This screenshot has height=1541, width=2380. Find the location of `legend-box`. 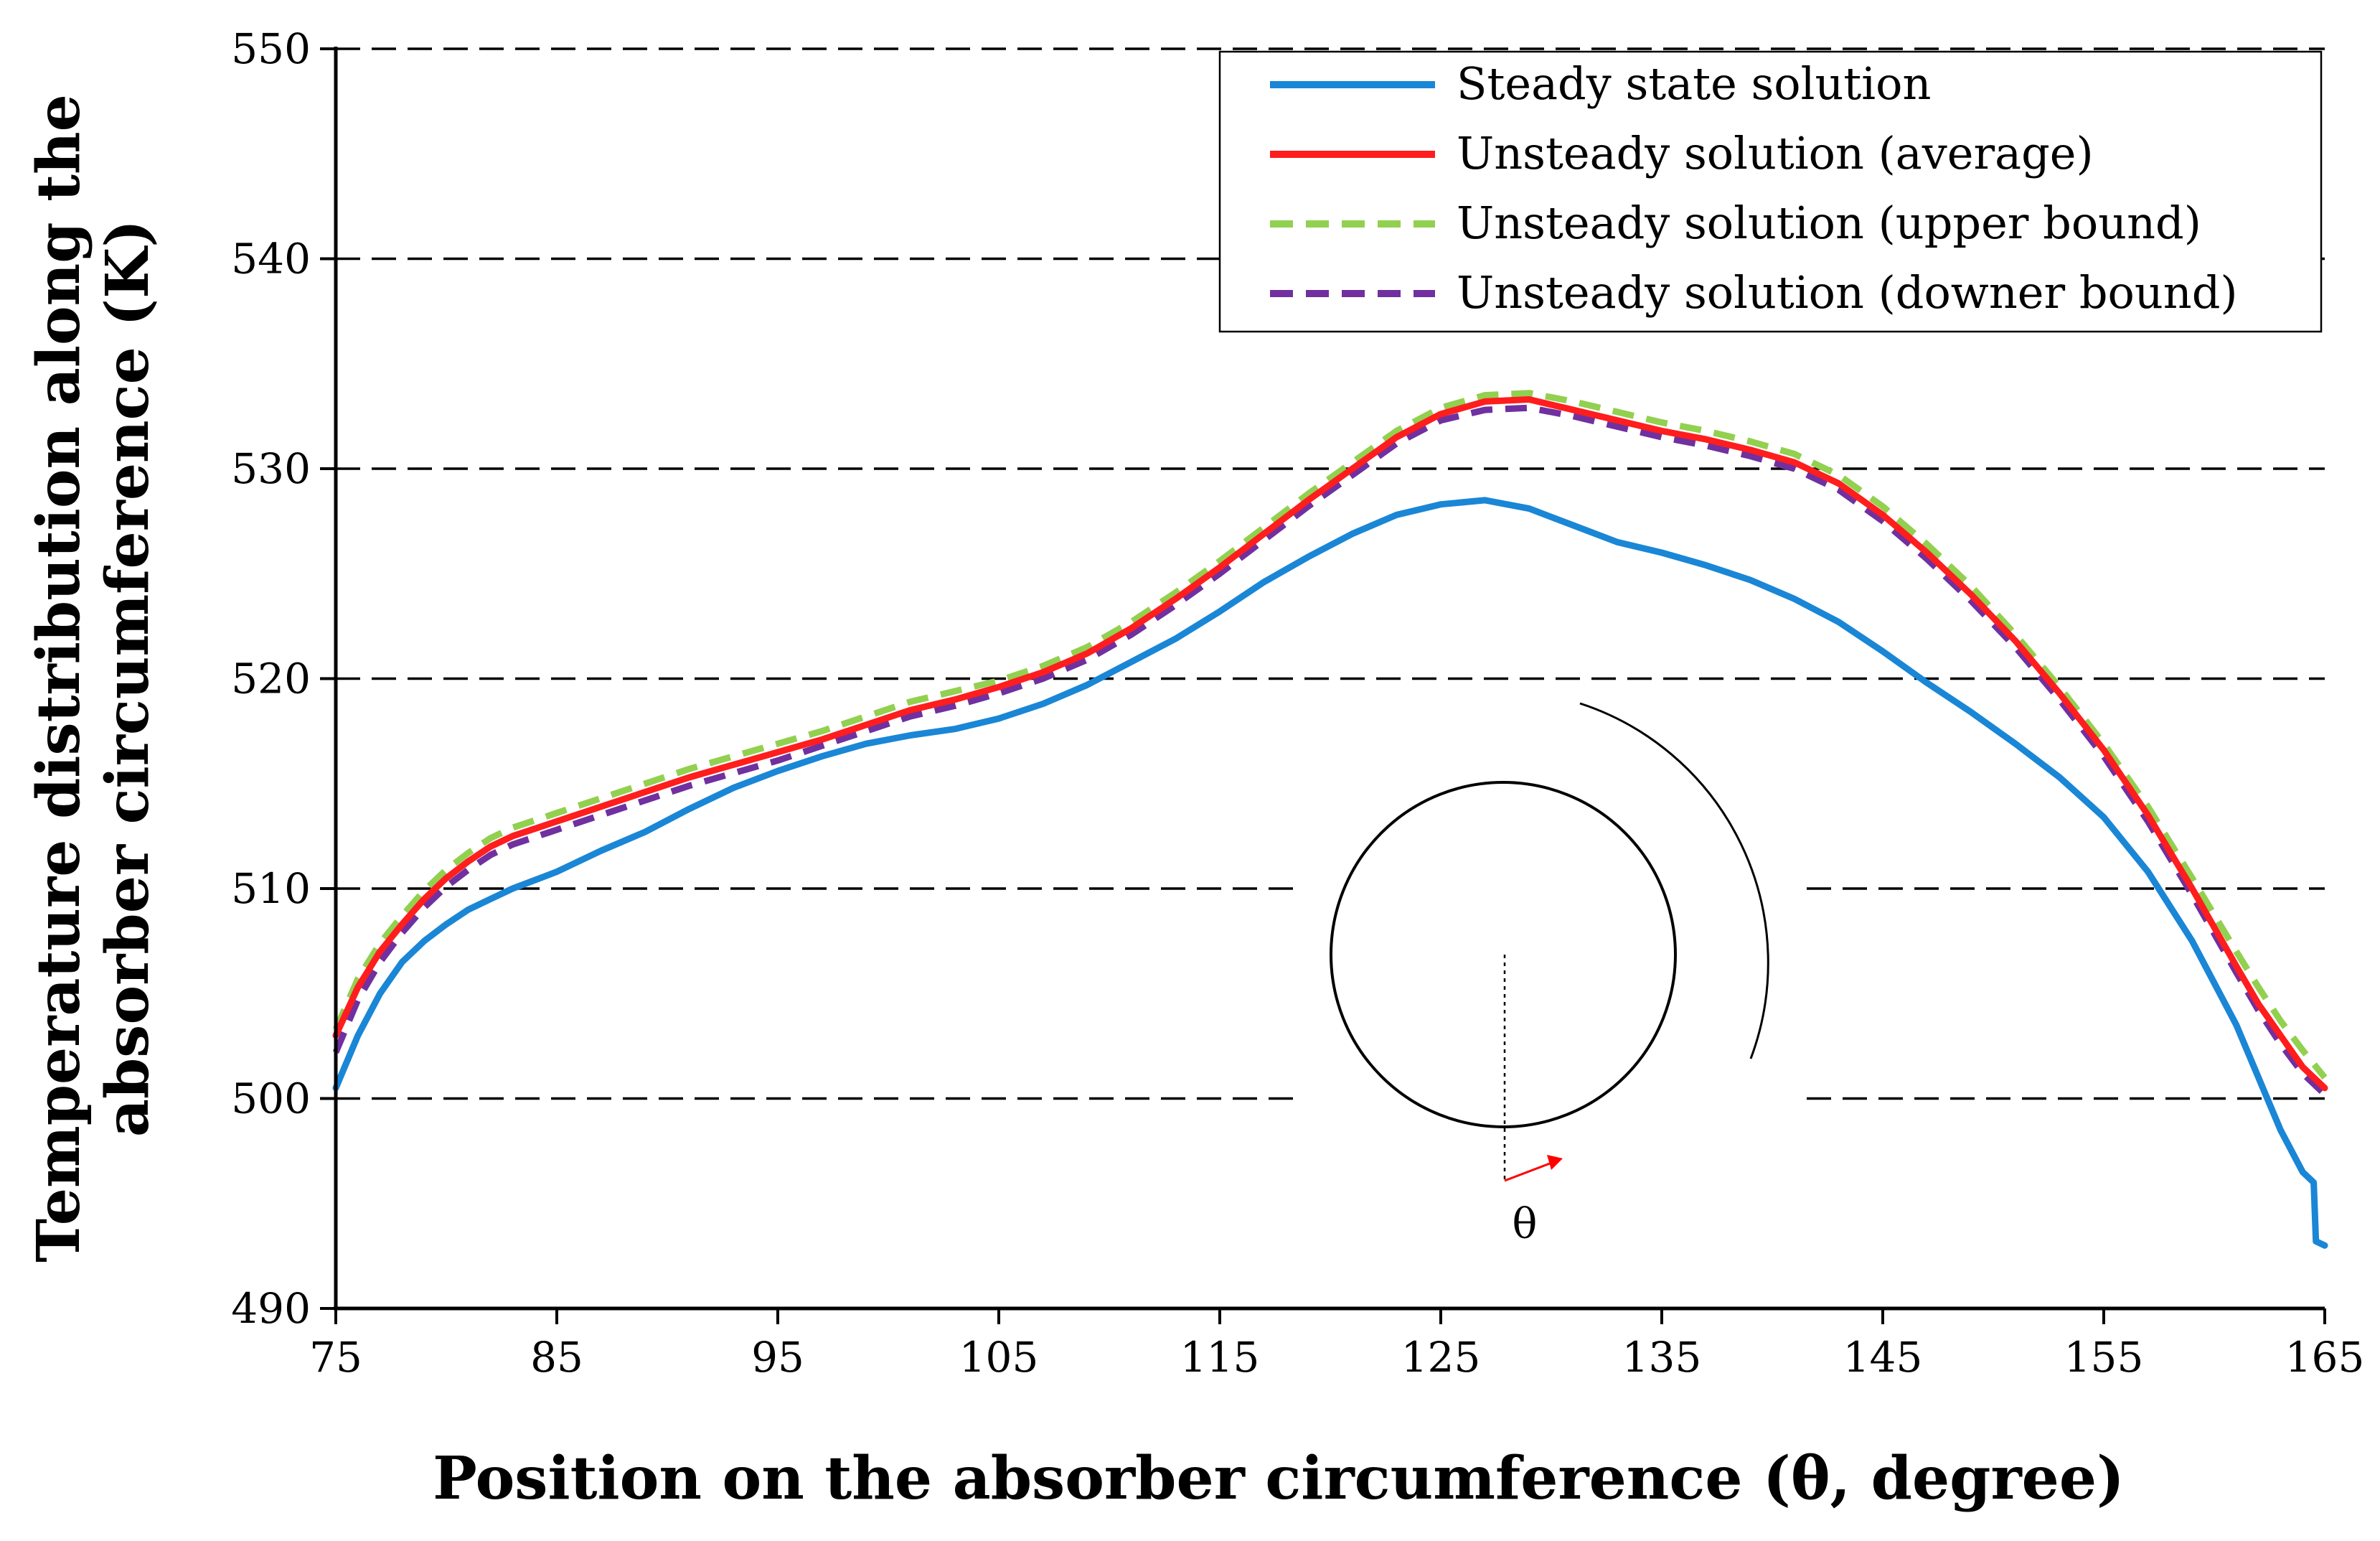

legend-box is located at coordinates (1770, 191).